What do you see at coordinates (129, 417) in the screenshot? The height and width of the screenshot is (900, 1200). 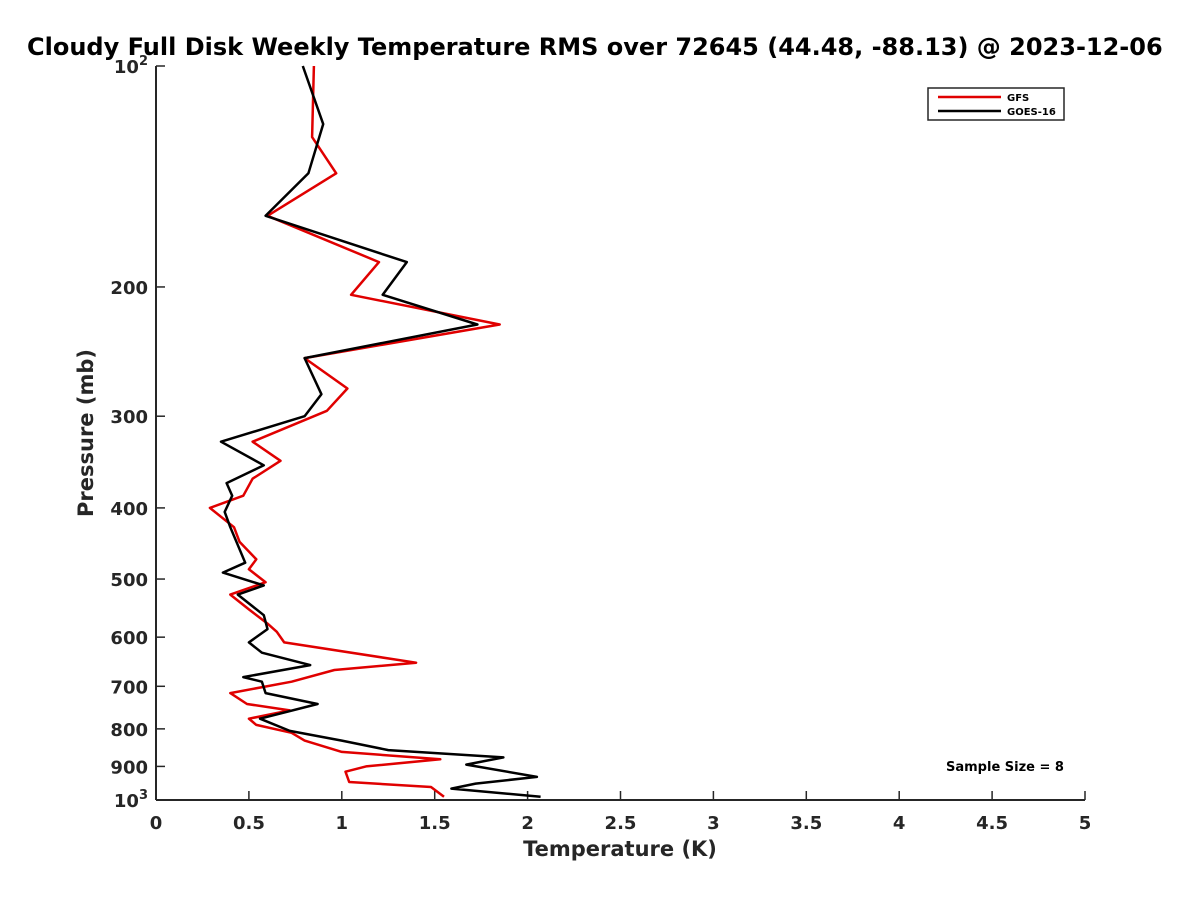 I see `y-tick-label: 300` at bounding box center [129, 417].